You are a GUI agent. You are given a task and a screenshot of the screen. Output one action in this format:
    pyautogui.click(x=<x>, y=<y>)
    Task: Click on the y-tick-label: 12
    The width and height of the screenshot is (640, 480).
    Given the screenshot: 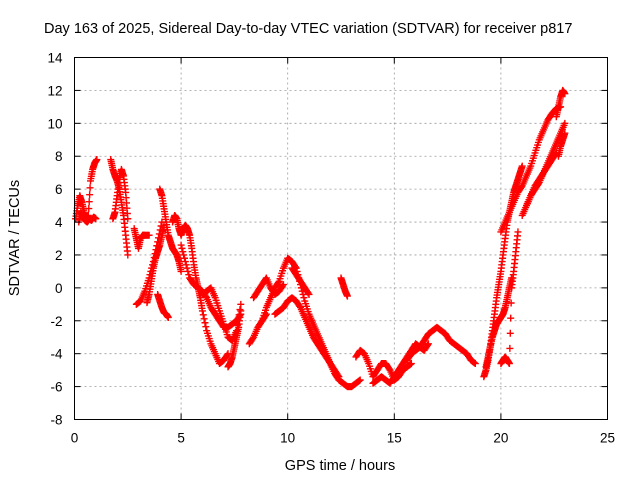 What is the action you would take?
    pyautogui.click(x=54, y=90)
    